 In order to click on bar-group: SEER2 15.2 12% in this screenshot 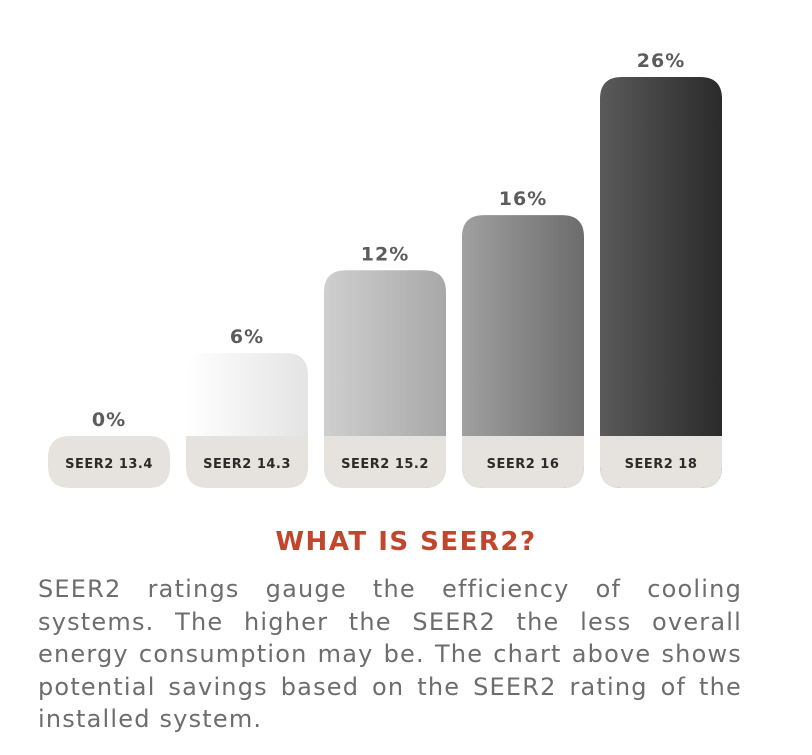, I will do `click(385, 365)`.